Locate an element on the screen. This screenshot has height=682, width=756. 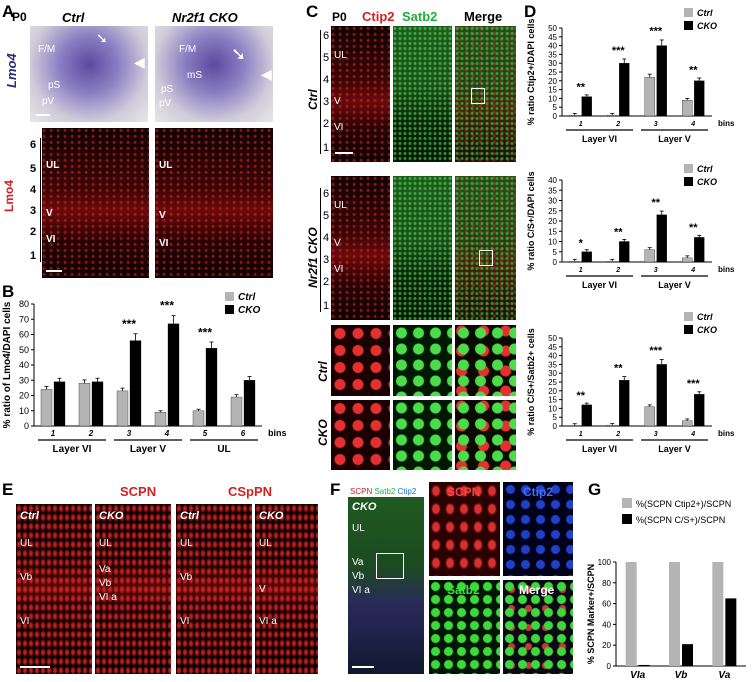
y-tick-label: 10 is located at coordinates (552, 242).